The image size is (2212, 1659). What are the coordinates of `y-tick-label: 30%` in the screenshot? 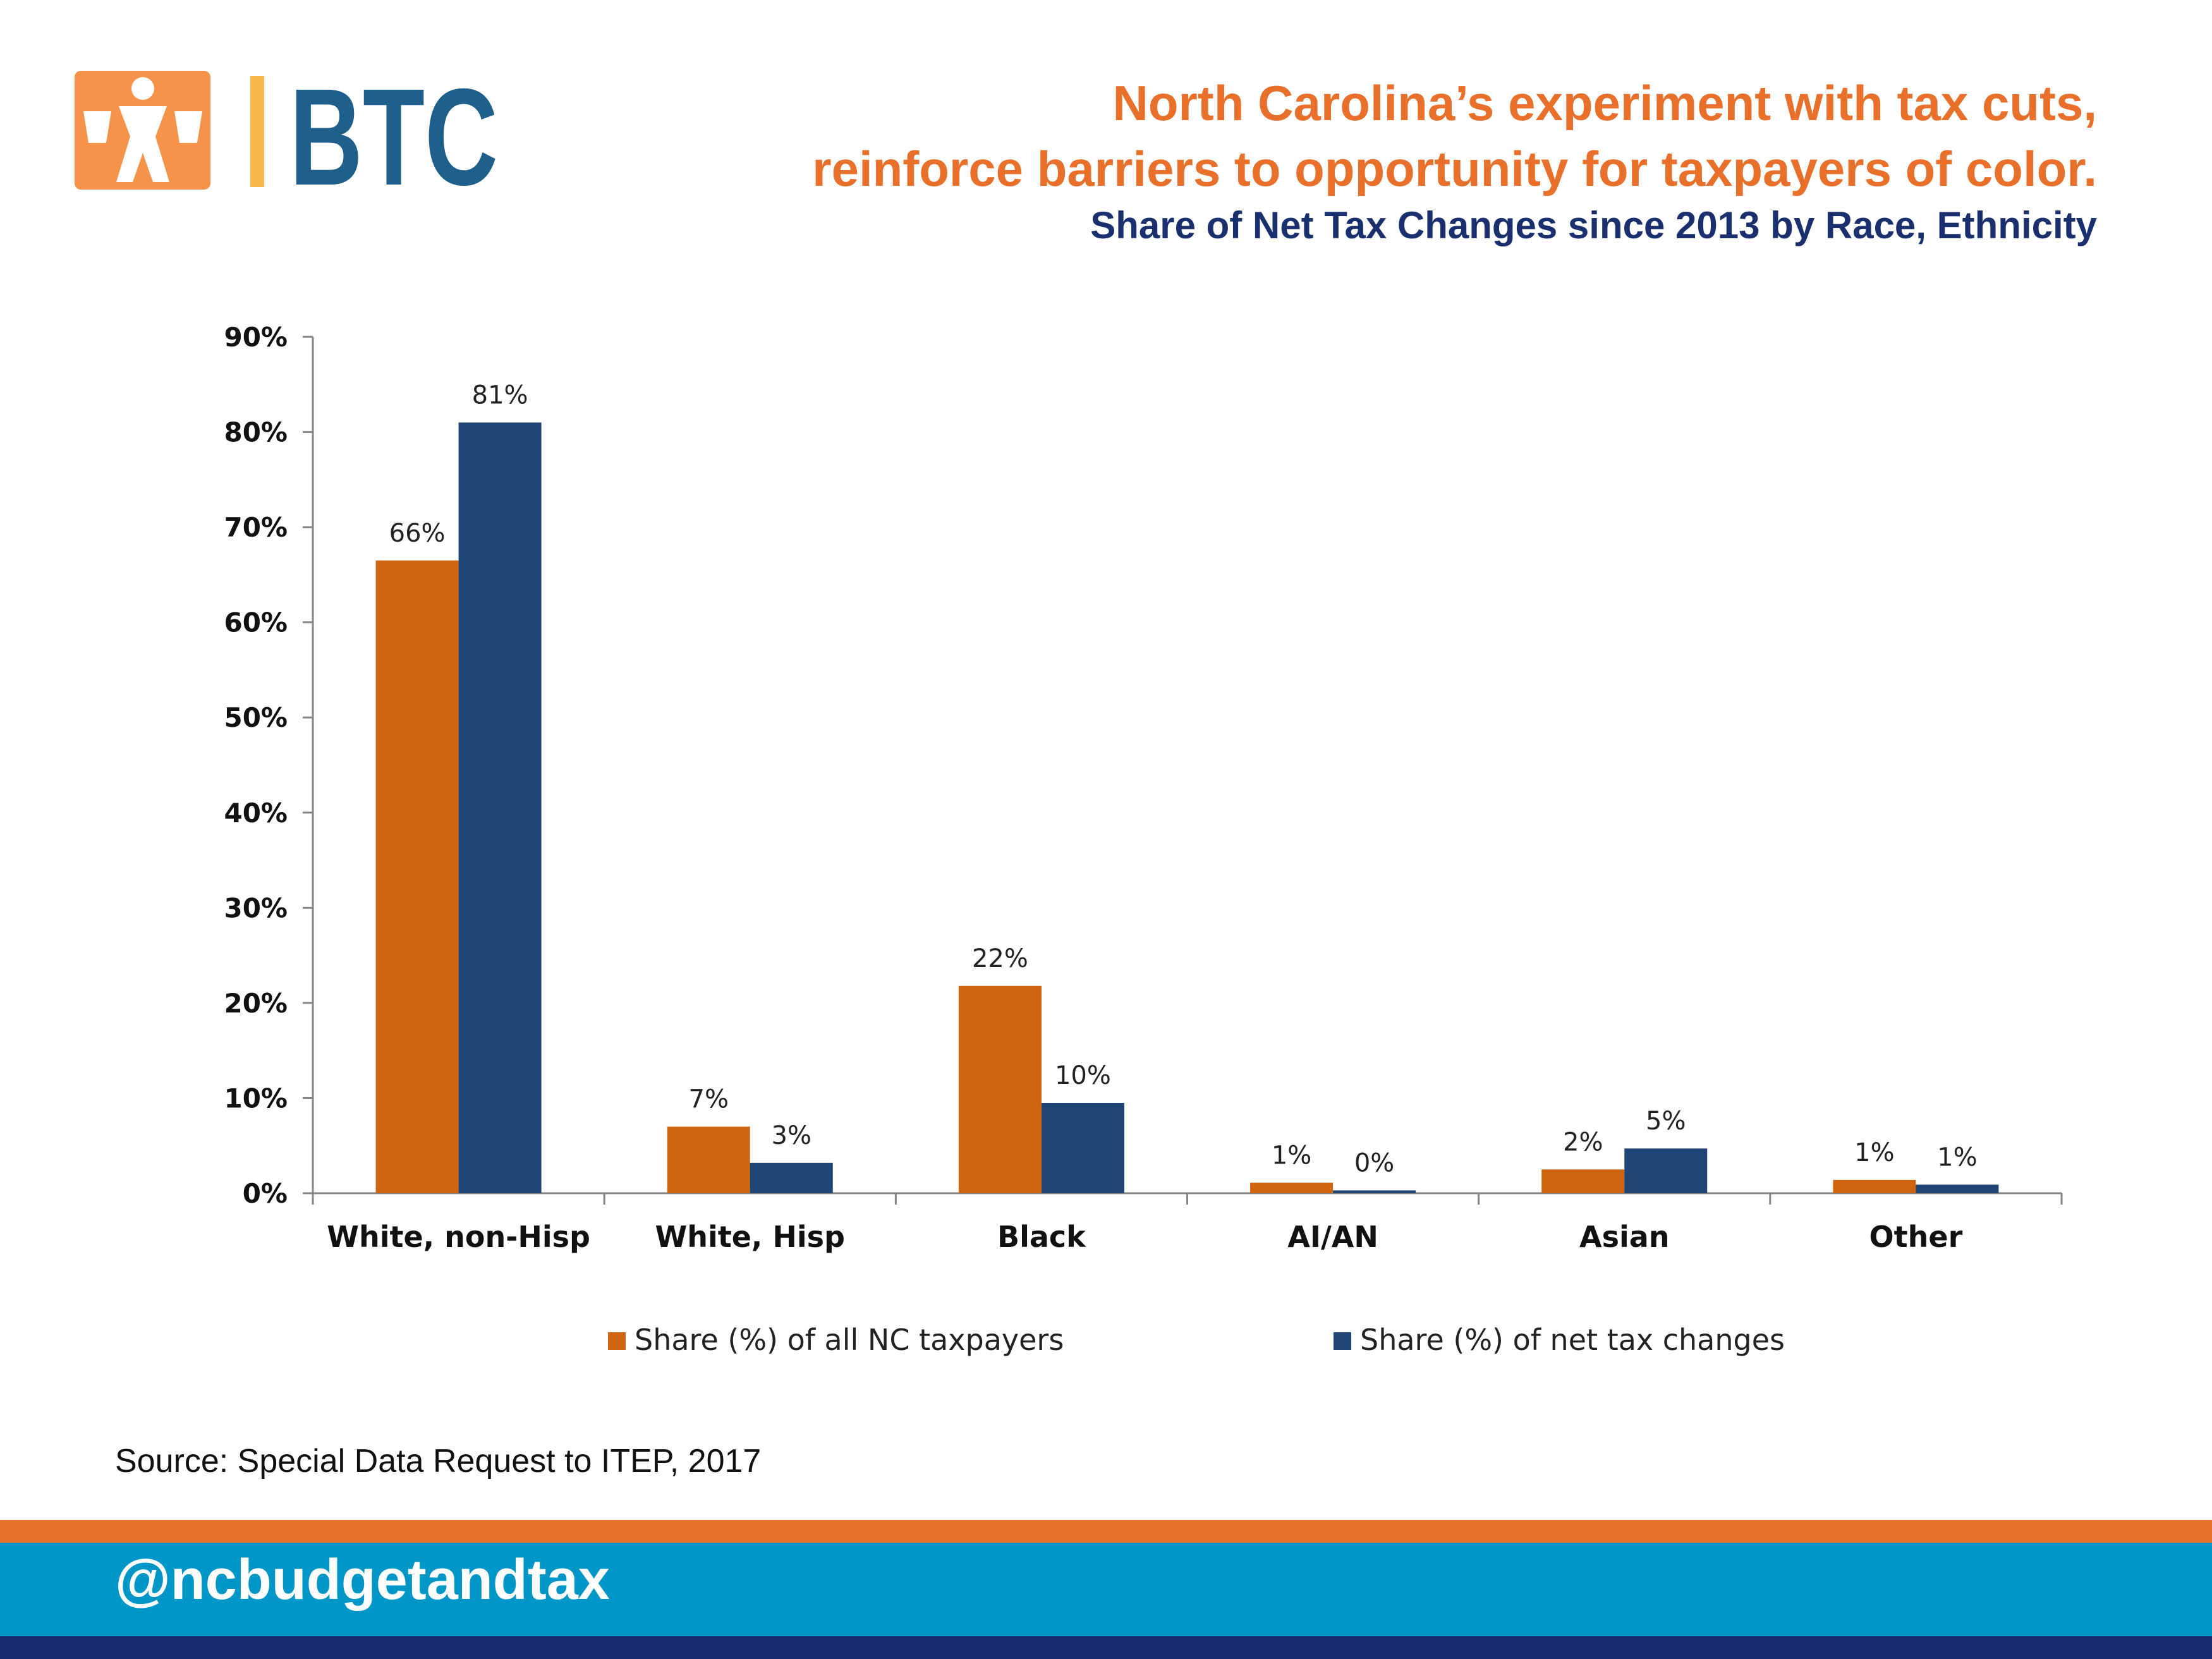 It's located at (256, 907).